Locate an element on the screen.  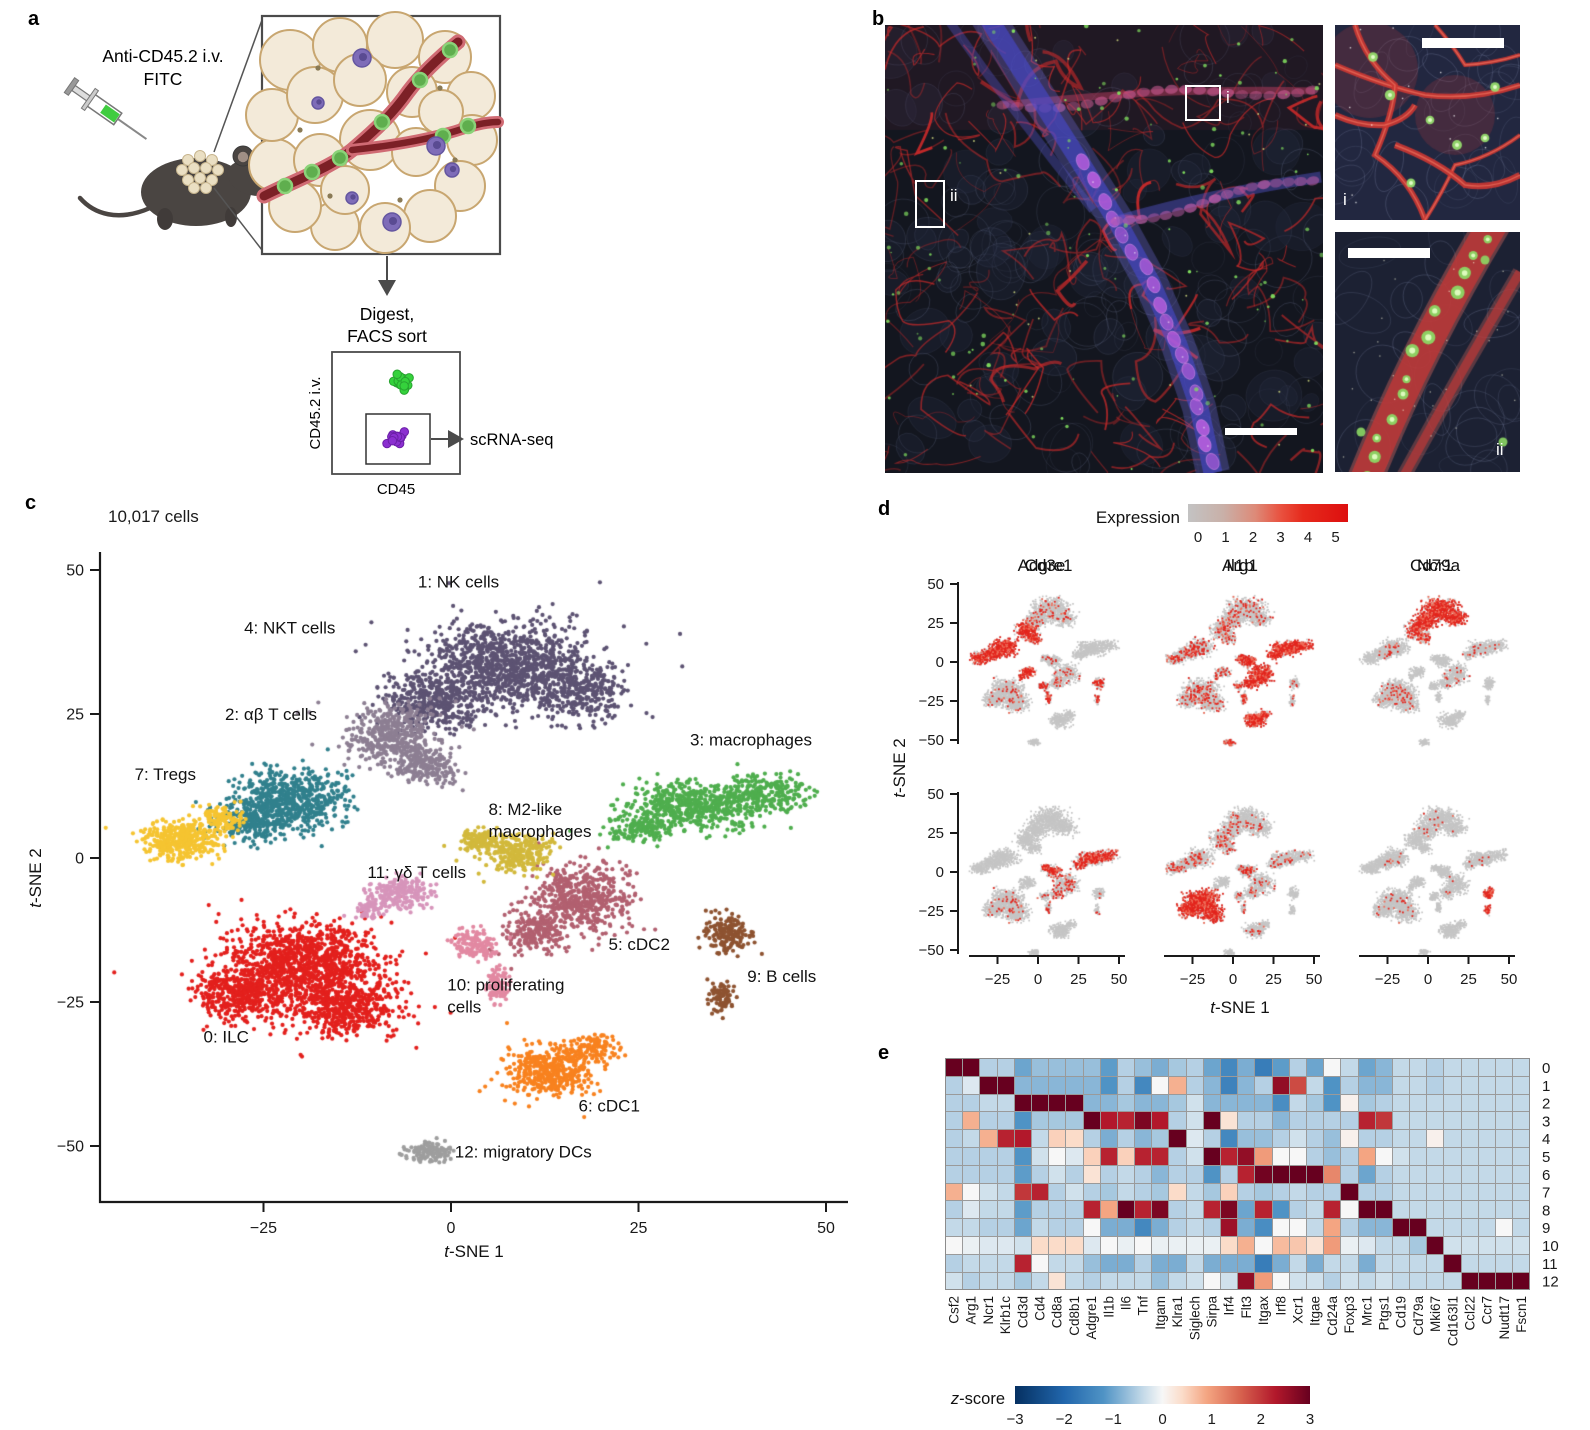
syringe-icon is located at coordinates (105, 108).